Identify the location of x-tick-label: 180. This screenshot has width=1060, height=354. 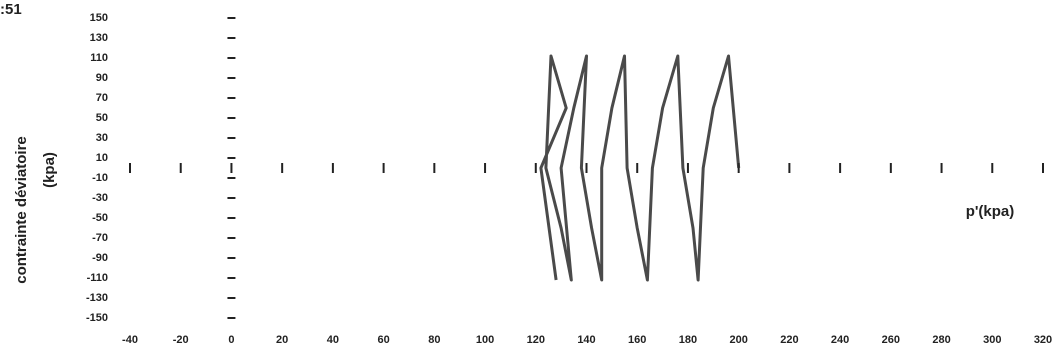
(688, 340).